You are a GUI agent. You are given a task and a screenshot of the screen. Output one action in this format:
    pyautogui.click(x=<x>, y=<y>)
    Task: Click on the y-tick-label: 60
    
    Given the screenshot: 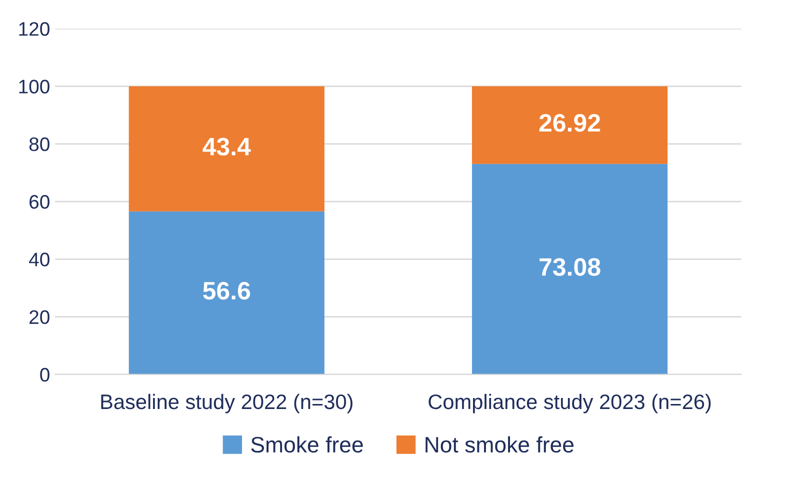 What is the action you would take?
    pyautogui.click(x=40, y=202)
    